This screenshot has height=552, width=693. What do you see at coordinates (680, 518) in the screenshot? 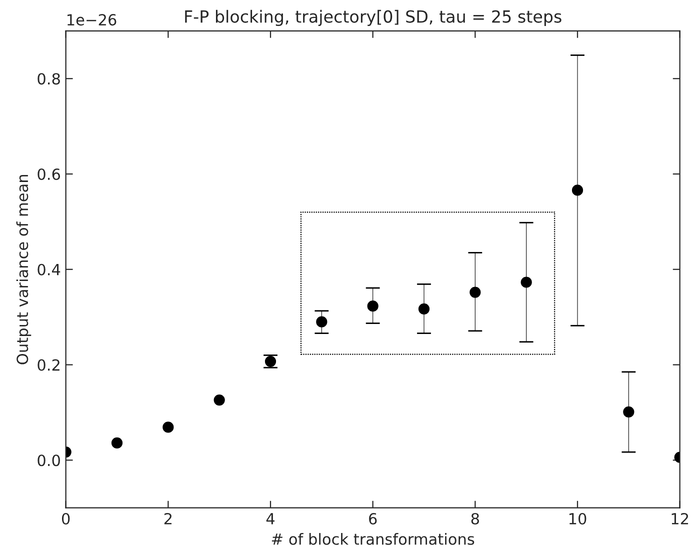
I see `x-tick-label: 12` at bounding box center [680, 518].